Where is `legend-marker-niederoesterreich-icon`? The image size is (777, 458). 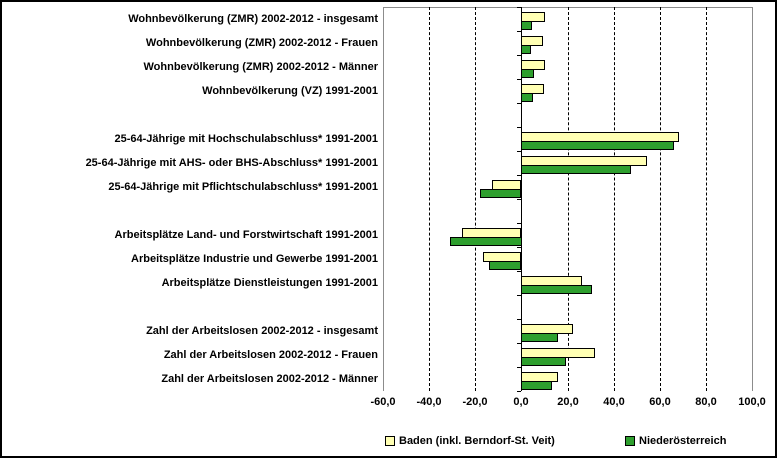 legend-marker-niederoesterreich-icon is located at coordinates (630, 441).